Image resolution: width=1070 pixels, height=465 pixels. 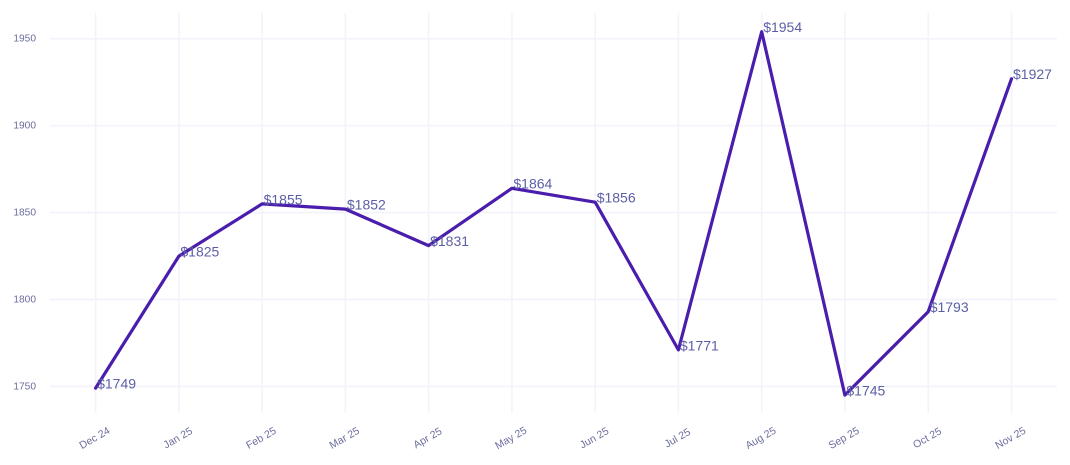 I want to click on svg-text: $1954, so click(x=782, y=27).